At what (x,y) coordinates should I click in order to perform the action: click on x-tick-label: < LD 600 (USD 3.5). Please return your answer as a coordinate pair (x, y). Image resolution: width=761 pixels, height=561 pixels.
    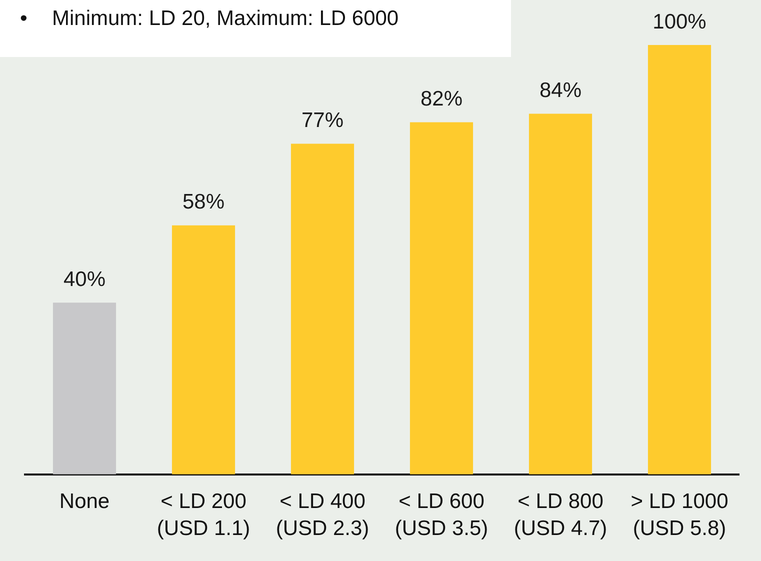
    Looking at the image, I should click on (441, 515).